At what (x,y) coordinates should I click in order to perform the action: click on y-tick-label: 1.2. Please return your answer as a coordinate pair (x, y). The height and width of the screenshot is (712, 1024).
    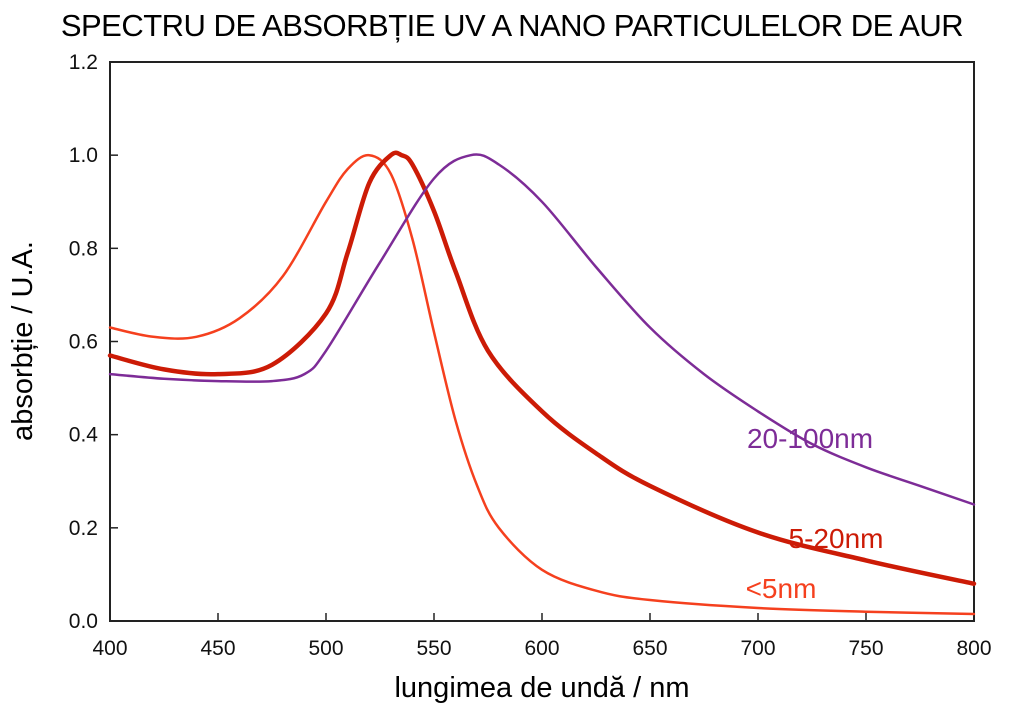
    Looking at the image, I should click on (83, 62).